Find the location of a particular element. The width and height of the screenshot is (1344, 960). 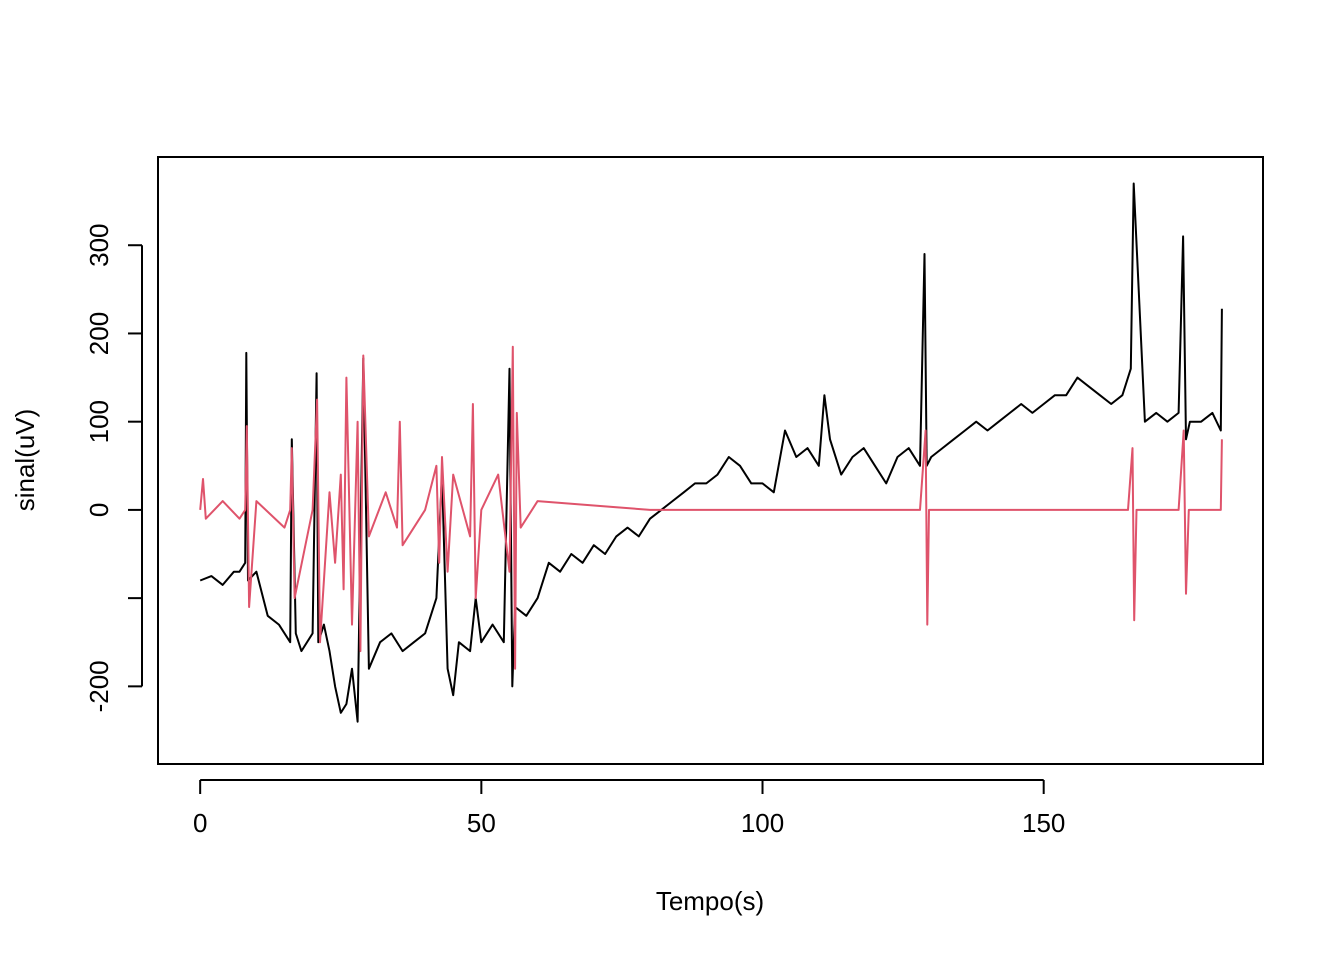

x-tick-label: 0 is located at coordinates (200, 823).